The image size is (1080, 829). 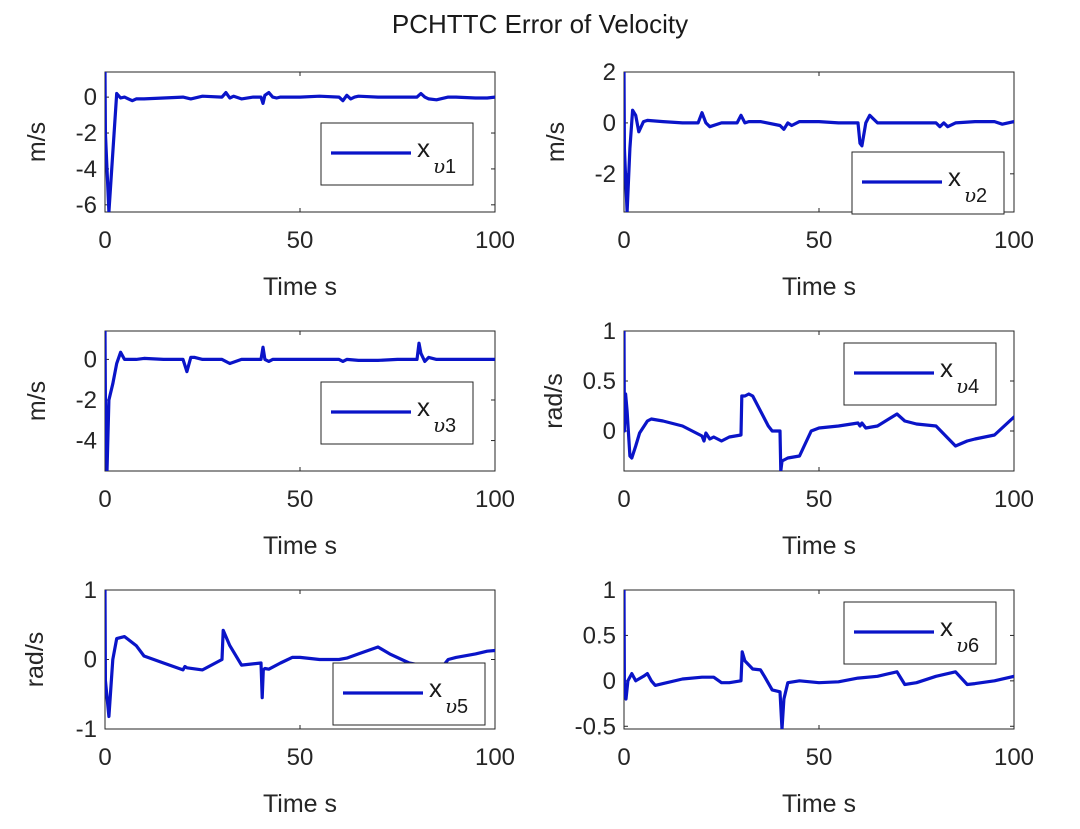 What do you see at coordinates (450, 426) in the screenshot?
I see `legend-subscript-number: 3` at bounding box center [450, 426].